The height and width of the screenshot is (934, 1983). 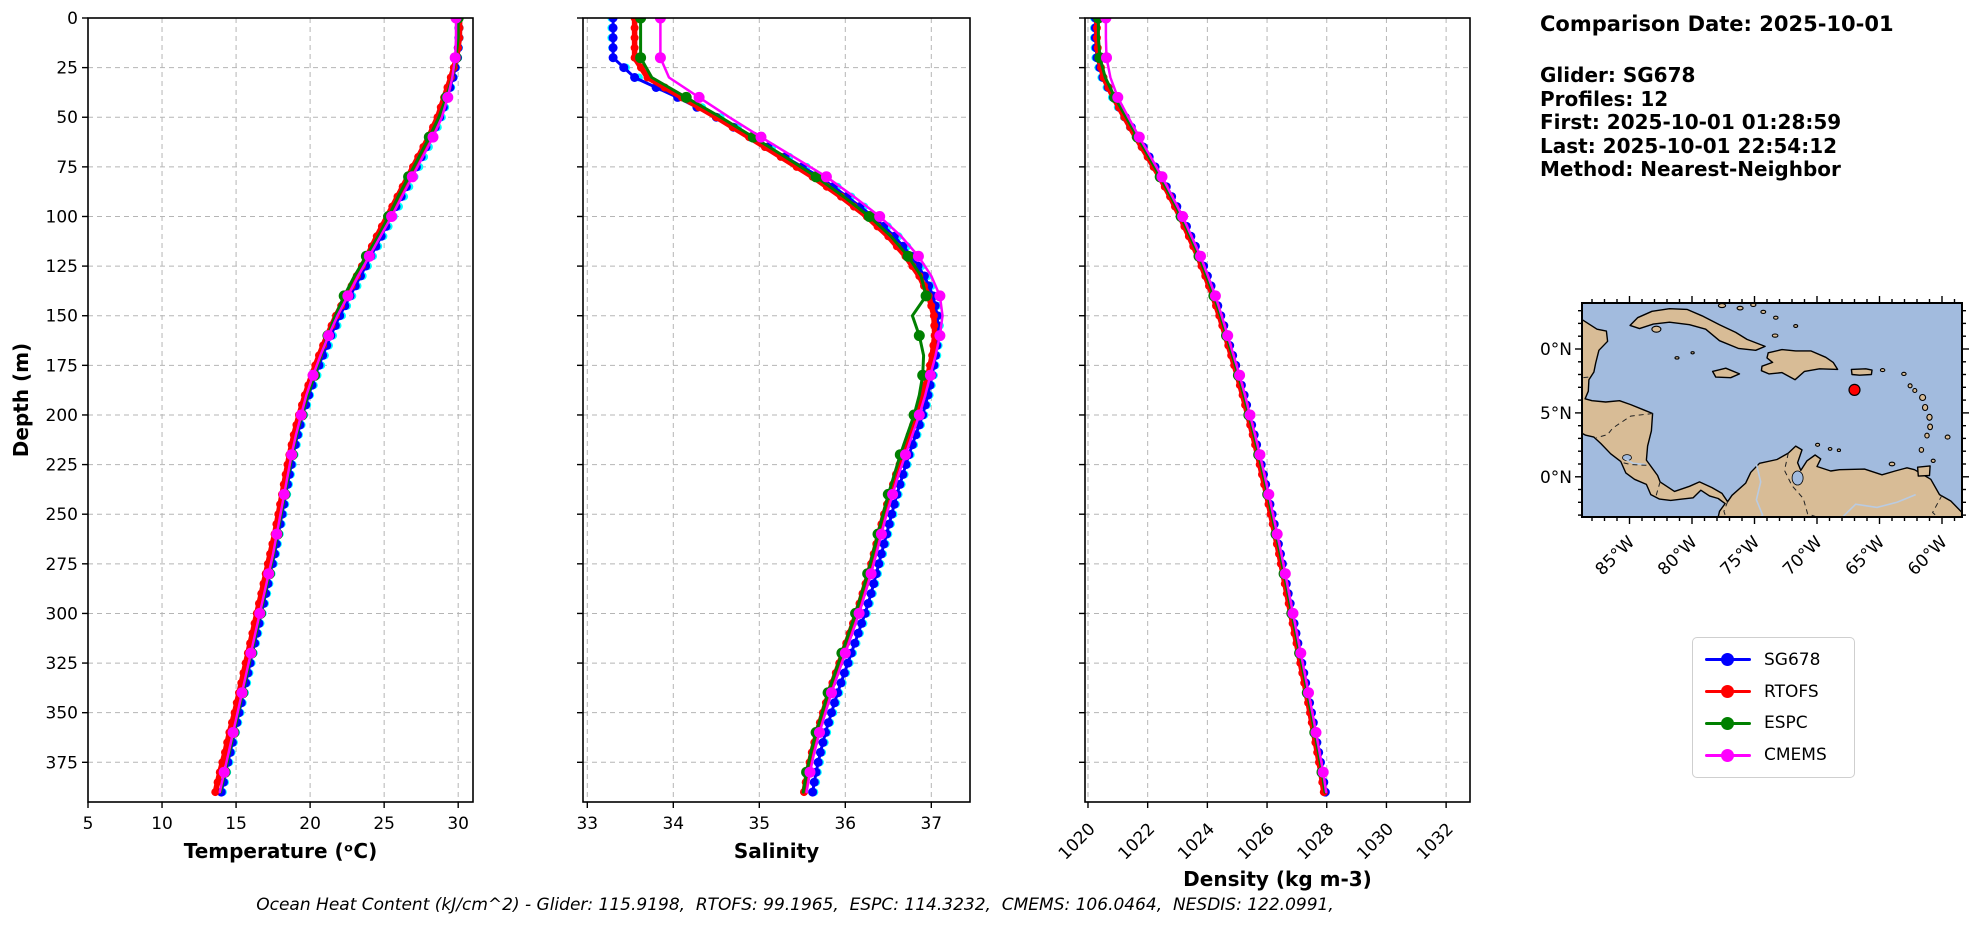 I want to click on x-axis-label: Salinity, so click(x=776, y=851).